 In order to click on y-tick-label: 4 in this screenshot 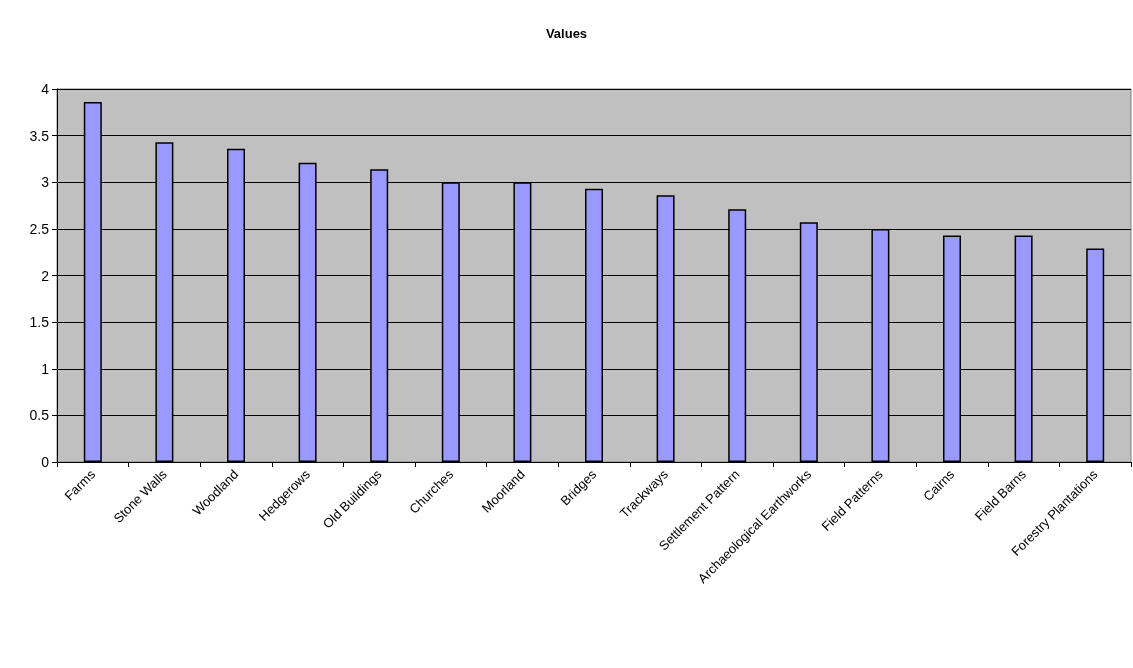, I will do `click(45, 89)`.